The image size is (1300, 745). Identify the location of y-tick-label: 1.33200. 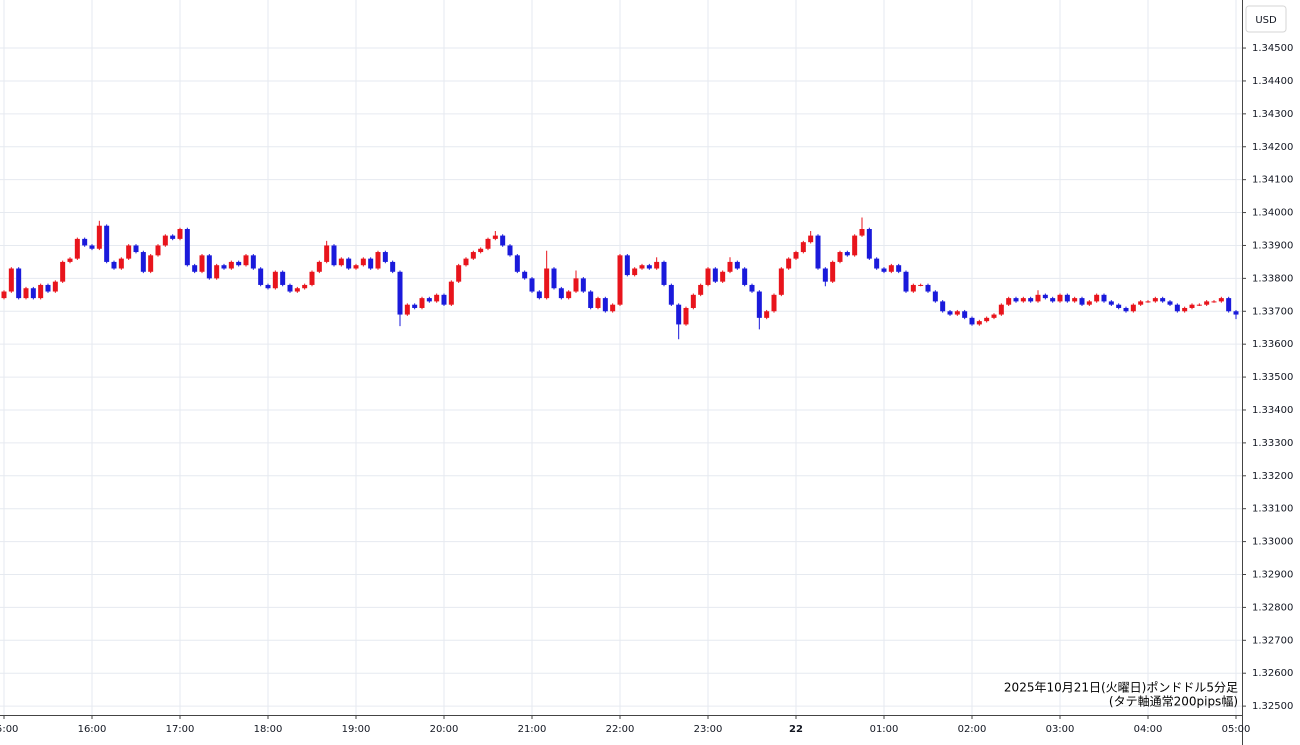
(1272, 476).